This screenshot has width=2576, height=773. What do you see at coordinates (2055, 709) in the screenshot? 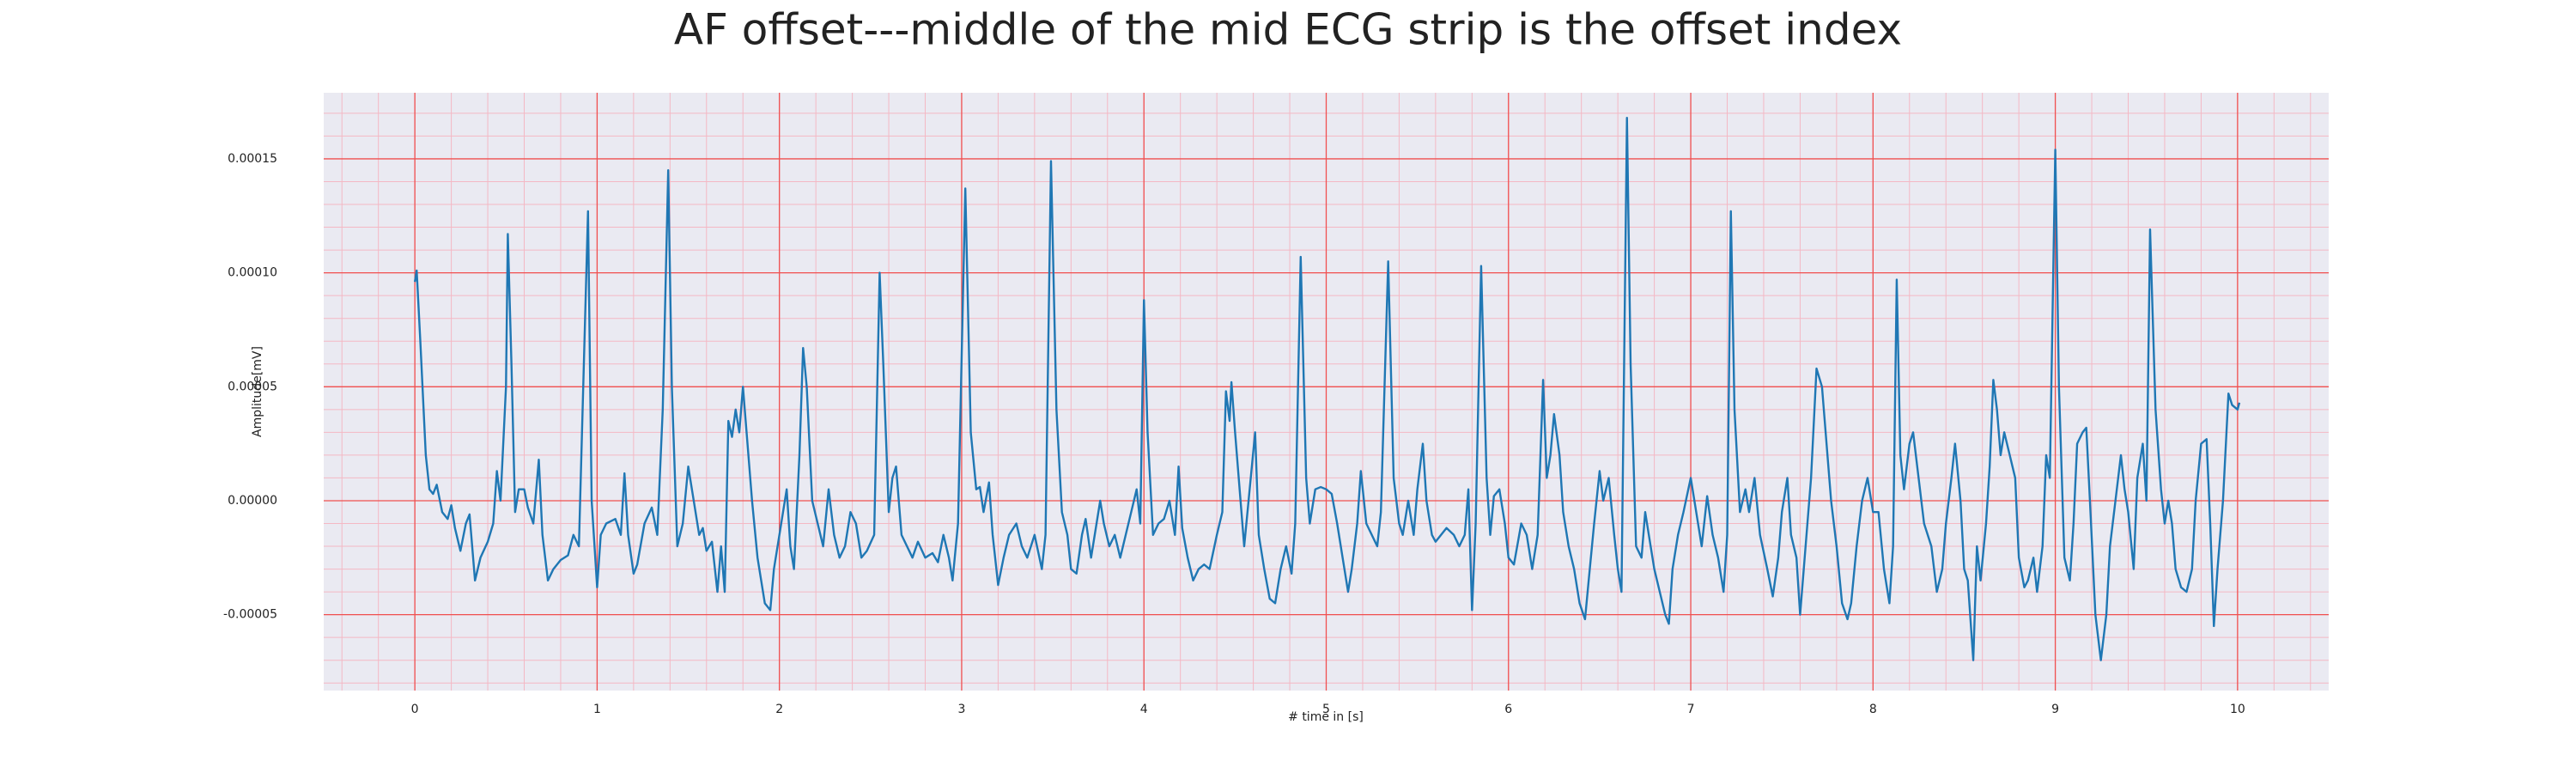
I see `x-tick-label: 9` at bounding box center [2055, 709].